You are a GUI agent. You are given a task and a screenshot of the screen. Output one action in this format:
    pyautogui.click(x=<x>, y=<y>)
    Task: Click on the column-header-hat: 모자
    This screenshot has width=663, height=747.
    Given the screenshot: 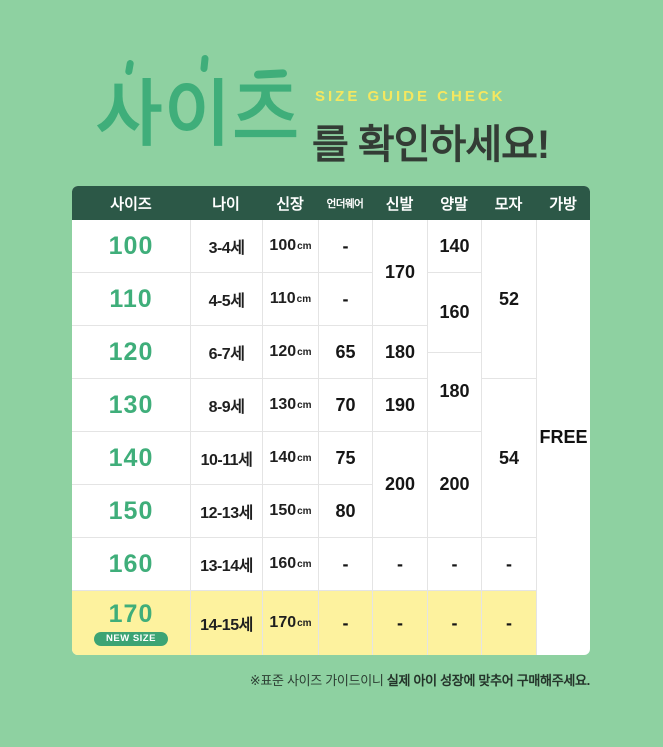 What is the action you would take?
    pyautogui.click(x=508, y=203)
    